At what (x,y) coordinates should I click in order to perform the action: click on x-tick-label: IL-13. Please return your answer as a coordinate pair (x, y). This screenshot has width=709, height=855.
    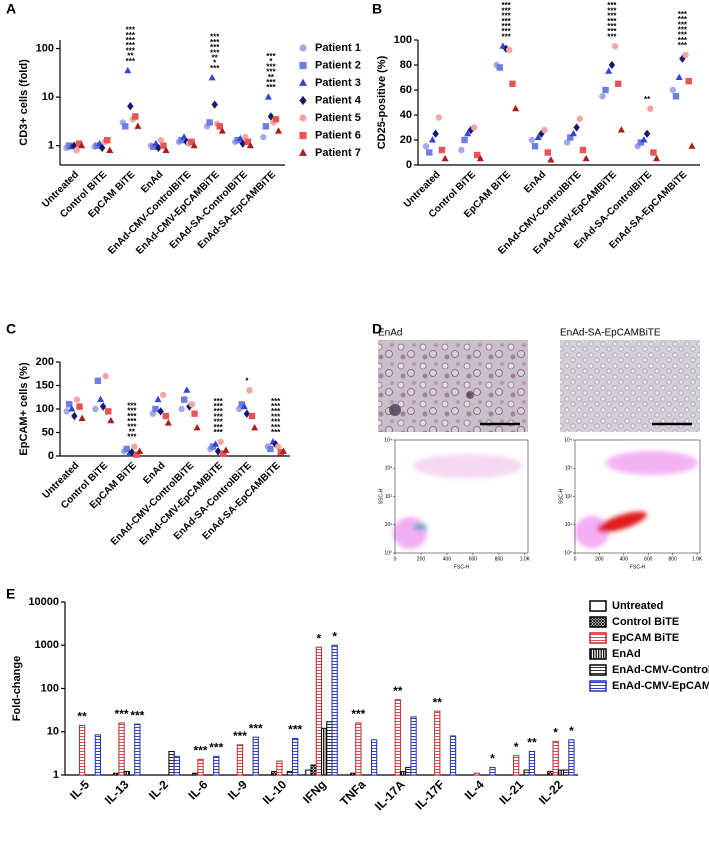
    Looking at the image, I should click on (117, 792).